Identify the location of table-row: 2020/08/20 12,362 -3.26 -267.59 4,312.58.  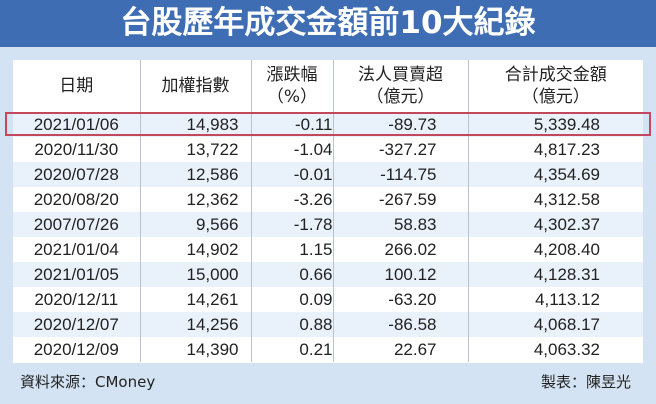
(328, 199).